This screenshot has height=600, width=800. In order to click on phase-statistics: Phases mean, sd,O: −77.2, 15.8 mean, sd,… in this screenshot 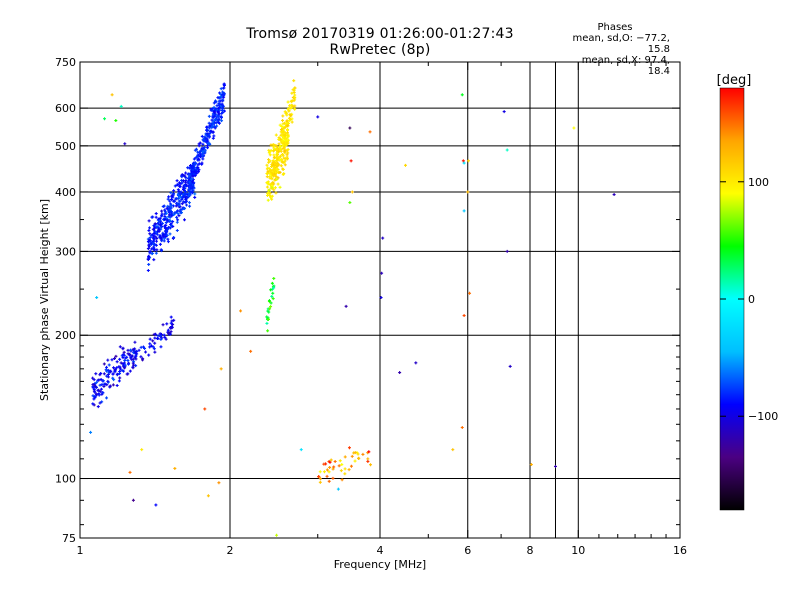, I will do `click(615, 49)`.